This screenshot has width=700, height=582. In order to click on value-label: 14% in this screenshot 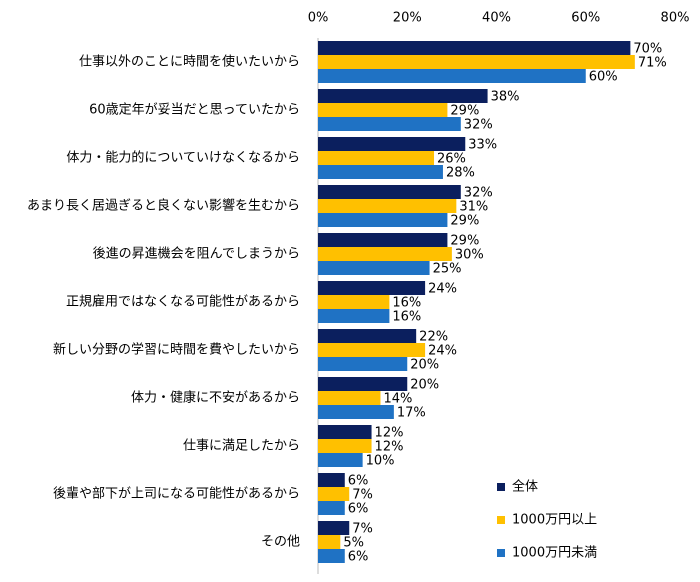, I will do `click(397, 399)`.